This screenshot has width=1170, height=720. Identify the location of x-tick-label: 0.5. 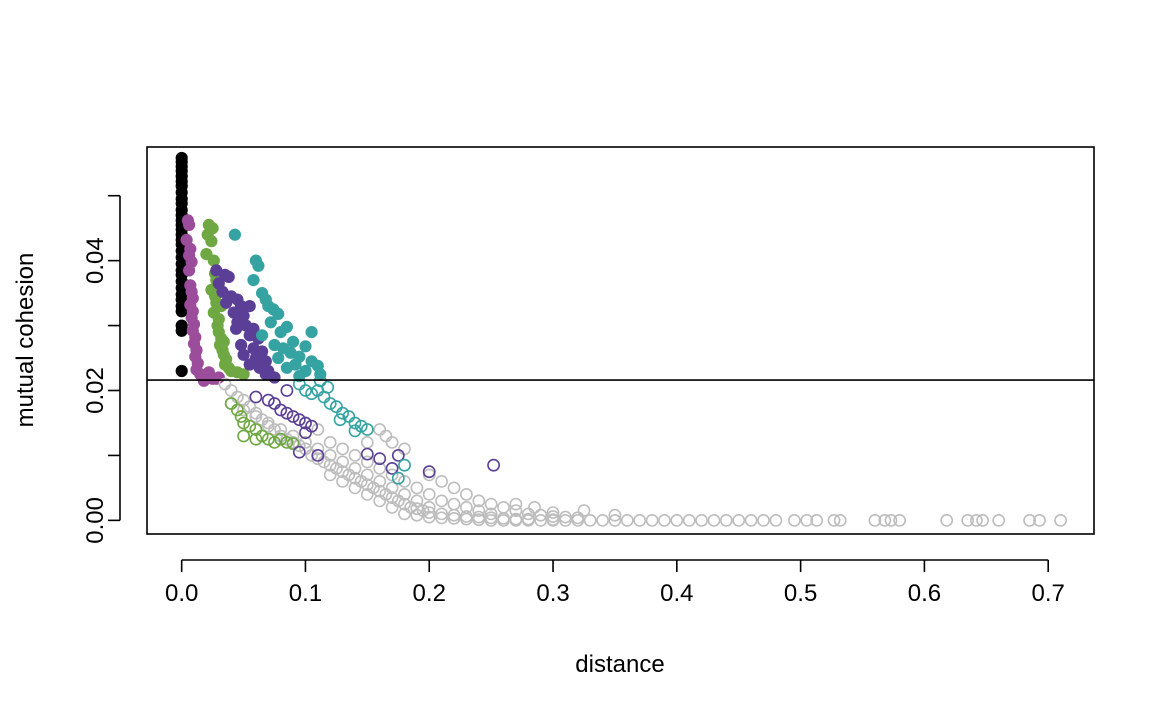
(800, 593).